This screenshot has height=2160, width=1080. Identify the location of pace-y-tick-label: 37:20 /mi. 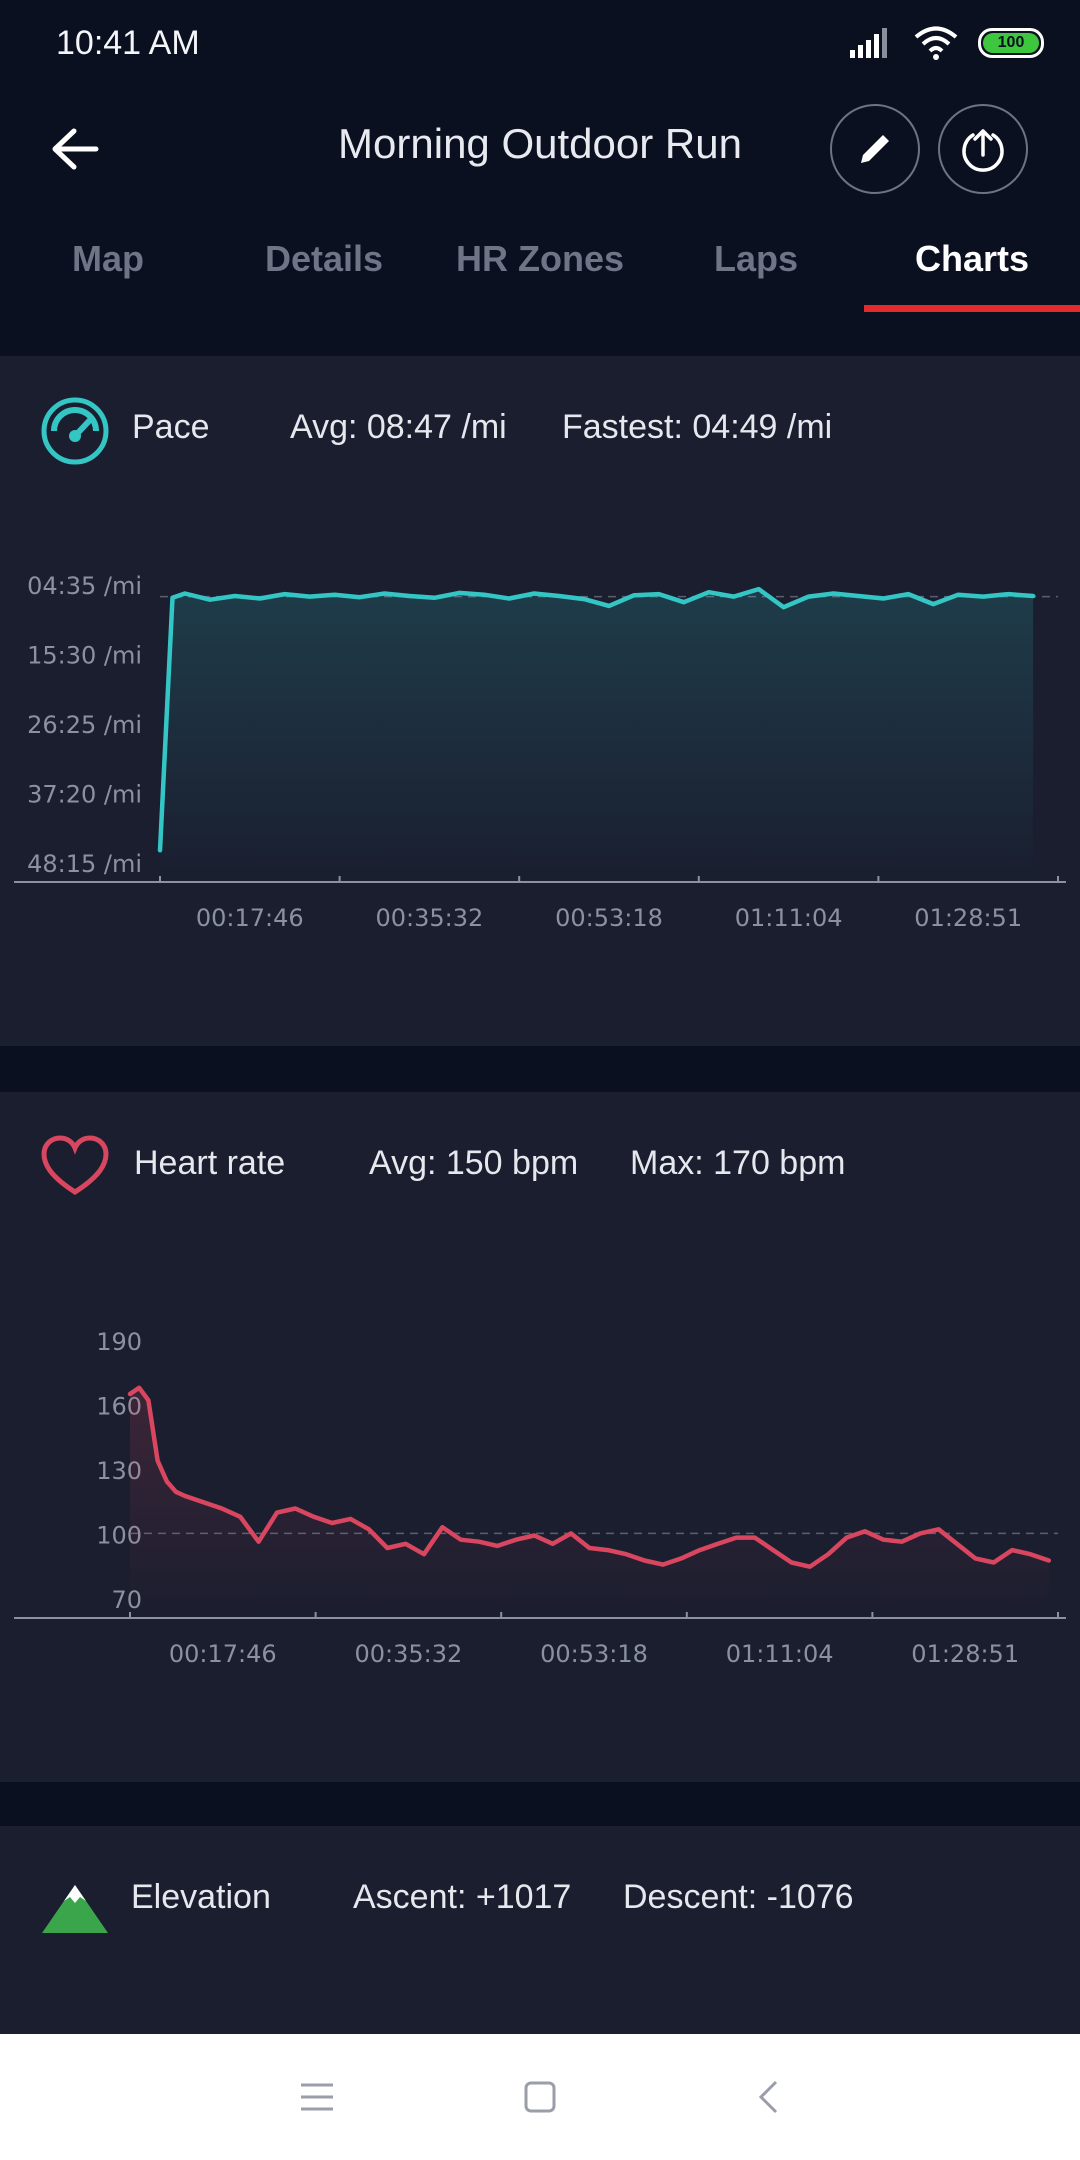
(84, 795).